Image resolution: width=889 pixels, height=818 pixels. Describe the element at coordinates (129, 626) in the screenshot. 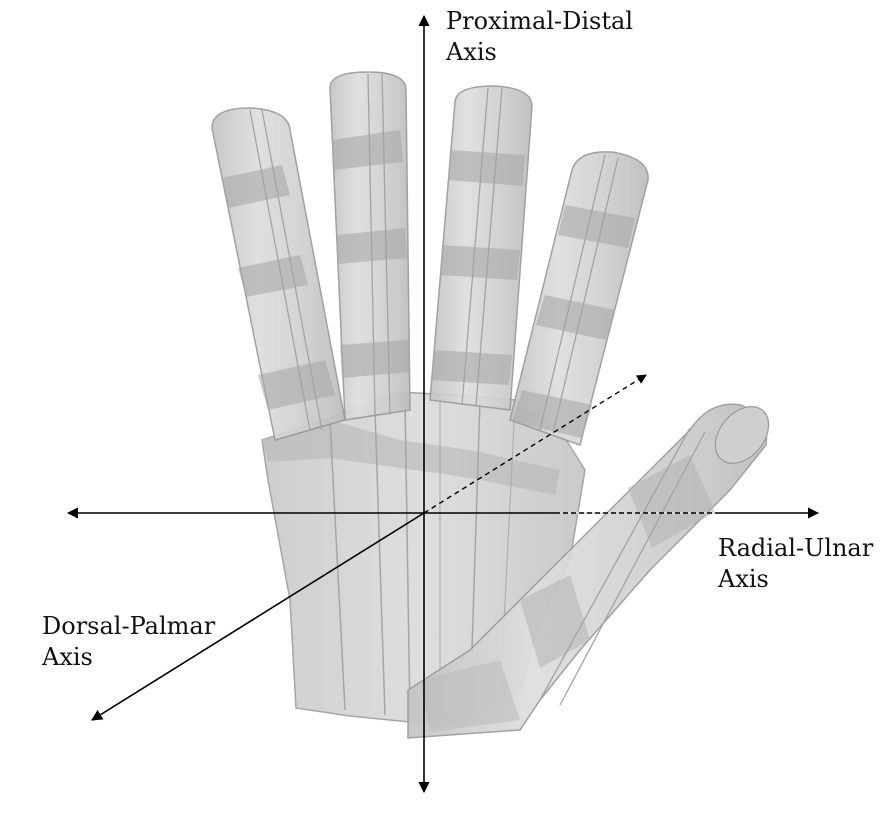

I see `dorsal-palmar-label-line1: Dorsal-Palmar` at that location.